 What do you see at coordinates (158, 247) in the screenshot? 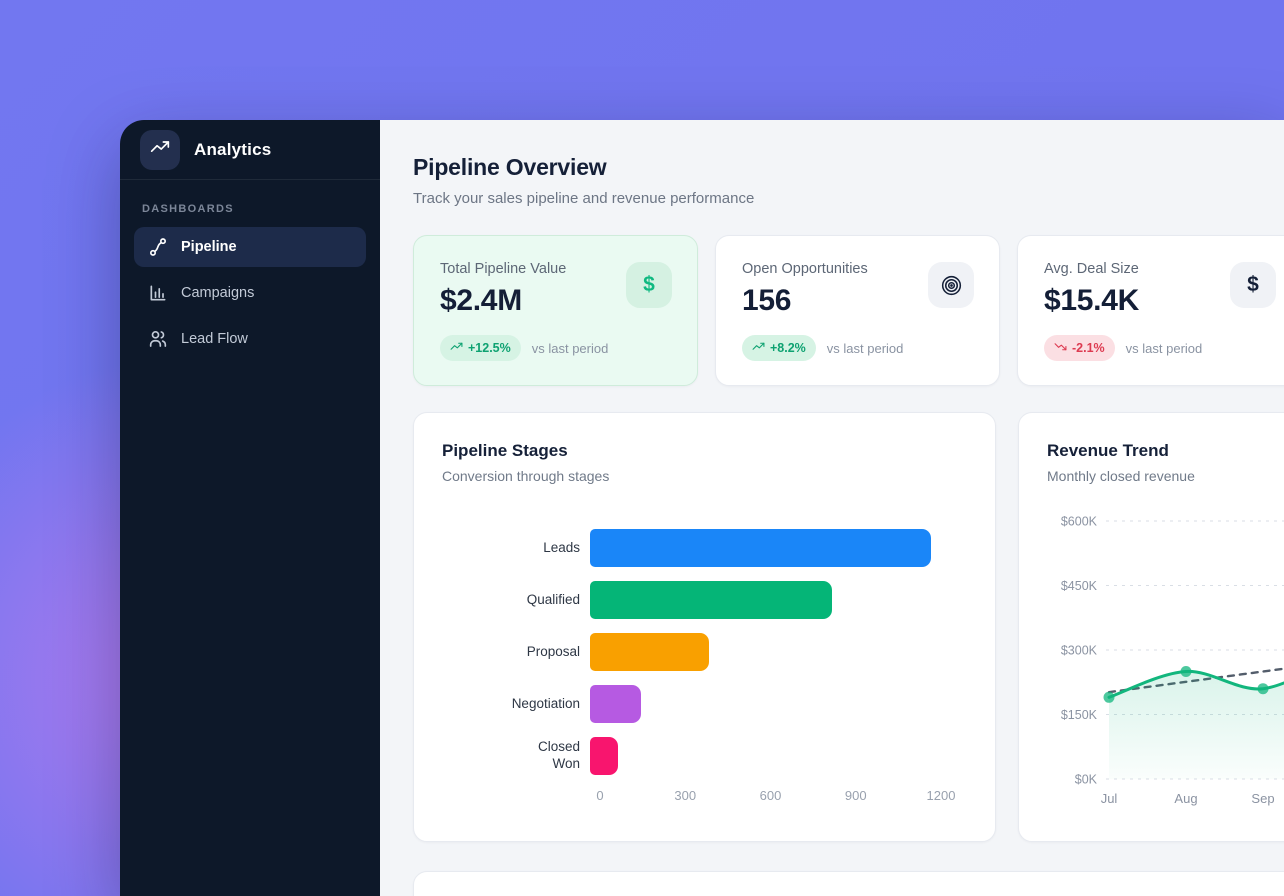
I see `waypoints-icon` at bounding box center [158, 247].